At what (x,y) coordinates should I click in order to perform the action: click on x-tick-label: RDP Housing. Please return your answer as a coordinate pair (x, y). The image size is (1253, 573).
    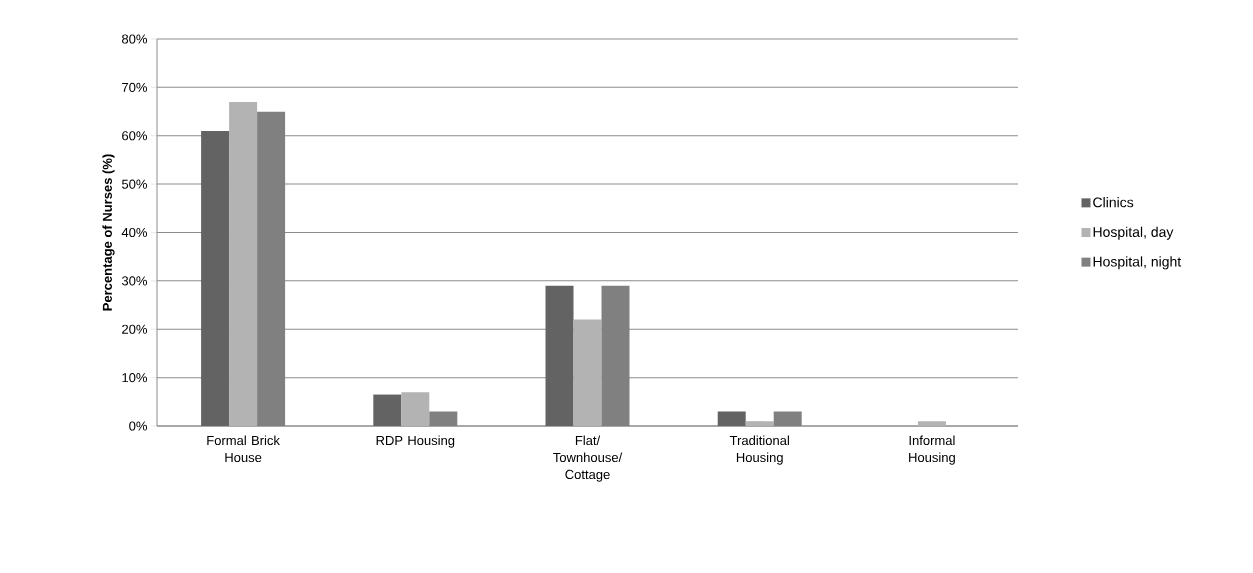
    Looking at the image, I should click on (415, 441).